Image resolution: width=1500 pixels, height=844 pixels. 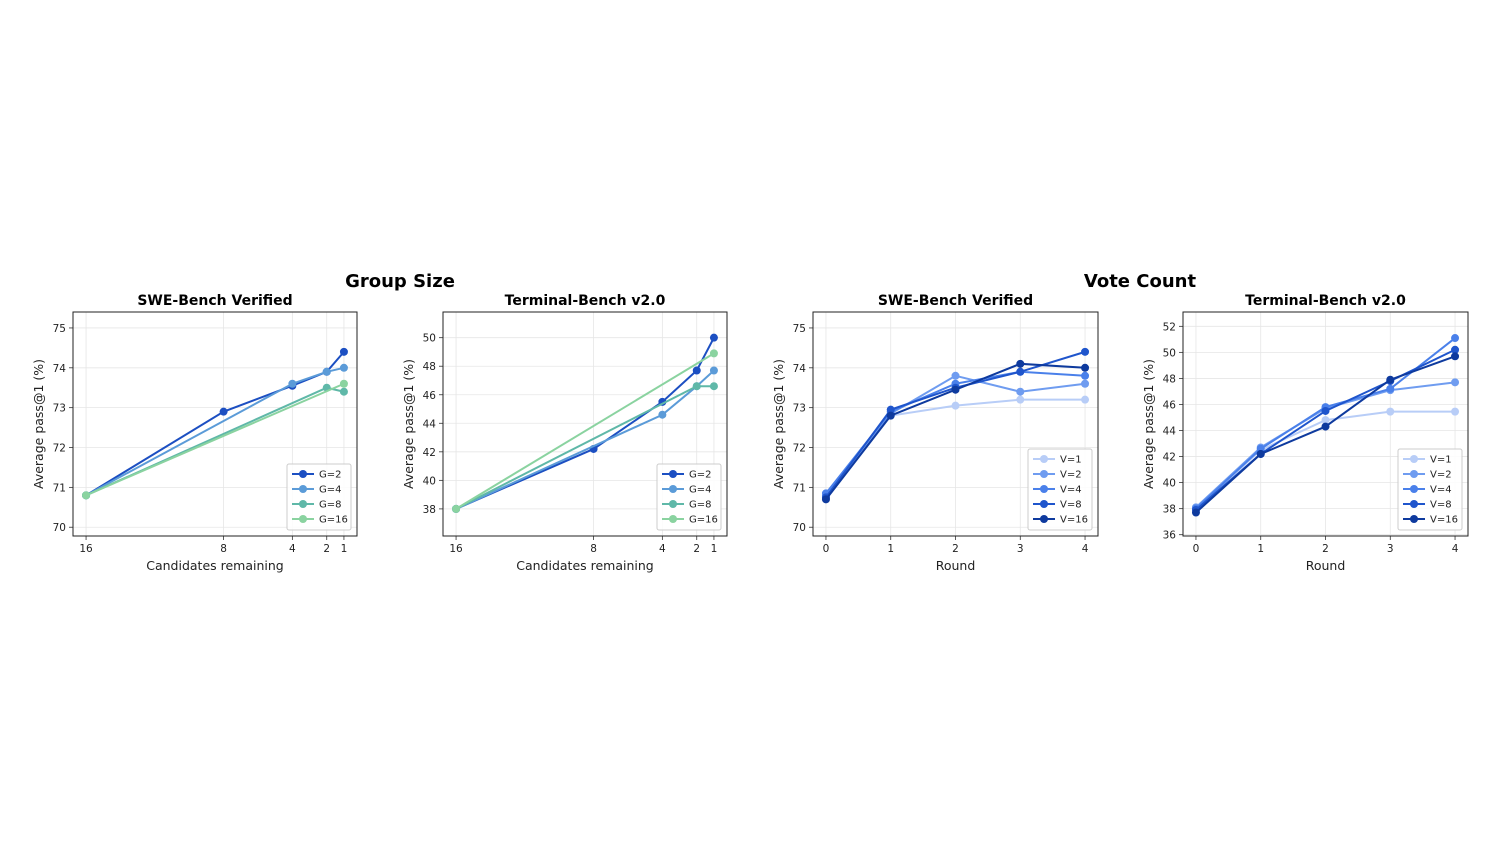 I want to click on y-tick-label: 52, so click(x=1169, y=327).